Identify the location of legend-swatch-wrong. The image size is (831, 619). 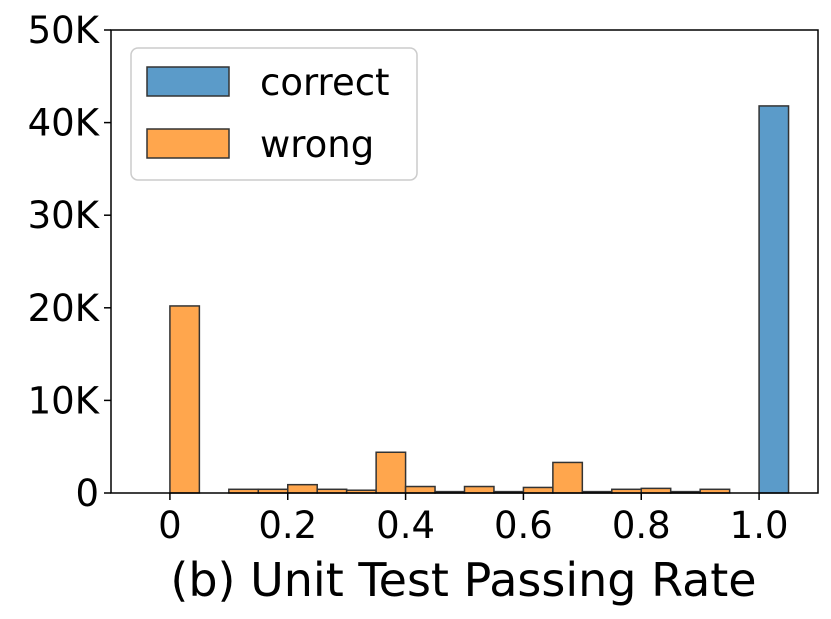
(188, 143).